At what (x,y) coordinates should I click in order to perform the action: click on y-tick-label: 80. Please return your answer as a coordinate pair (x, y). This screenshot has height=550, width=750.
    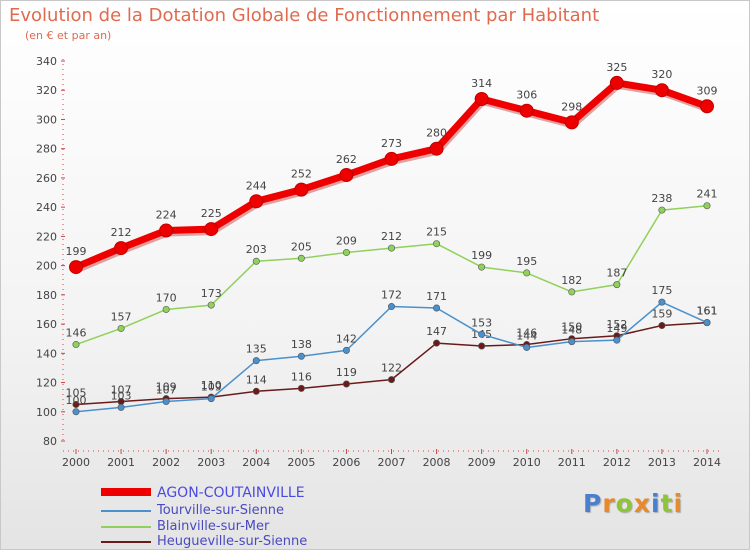
    Looking at the image, I should click on (50, 441).